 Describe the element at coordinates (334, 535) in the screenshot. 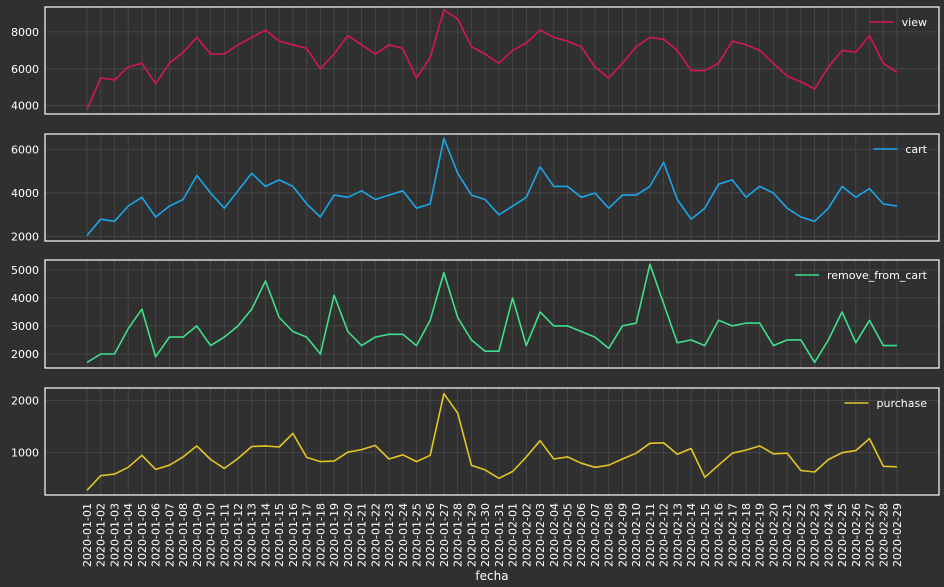

I see `x-tick-label: 2020-01-19` at that location.